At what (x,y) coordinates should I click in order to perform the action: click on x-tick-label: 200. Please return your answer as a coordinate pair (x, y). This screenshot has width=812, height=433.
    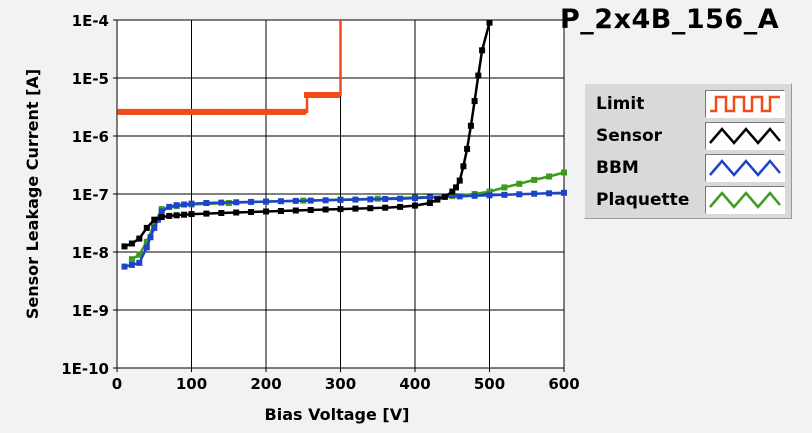
    Looking at the image, I should click on (265, 384).